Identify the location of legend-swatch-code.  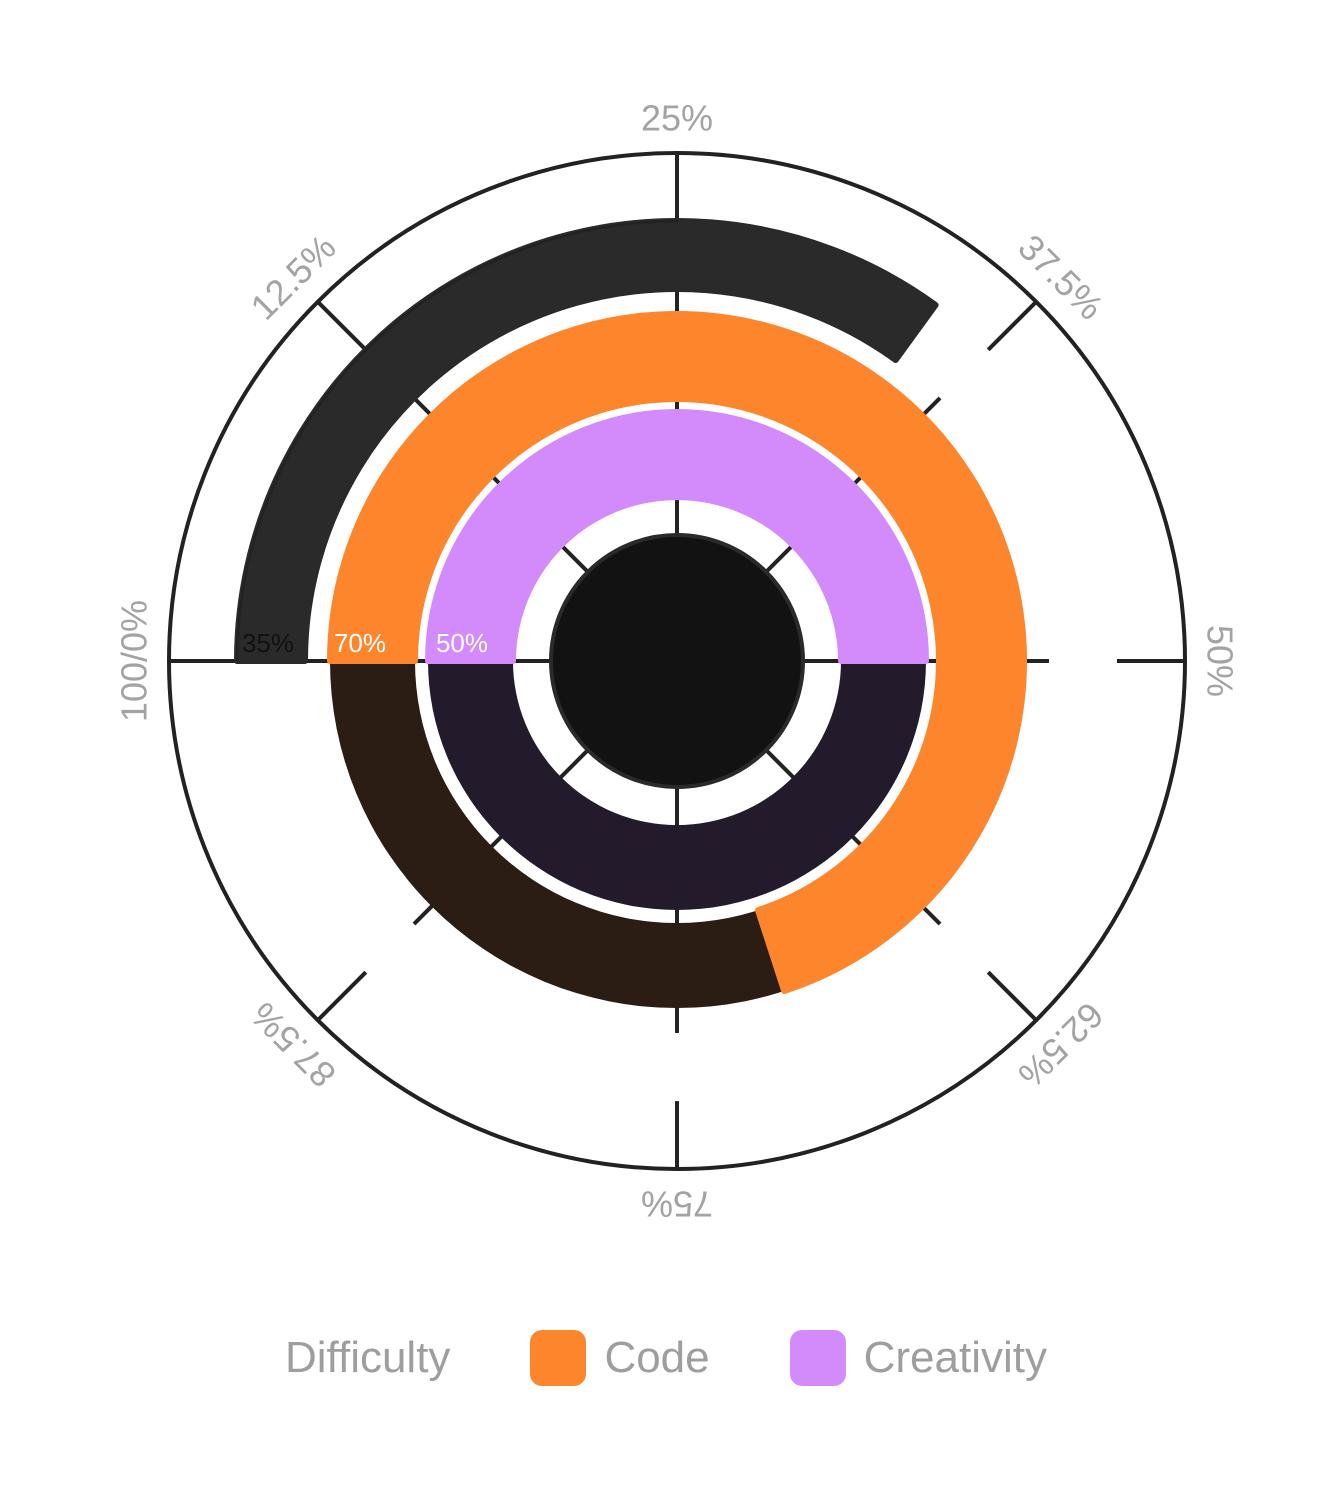
(558, 1358).